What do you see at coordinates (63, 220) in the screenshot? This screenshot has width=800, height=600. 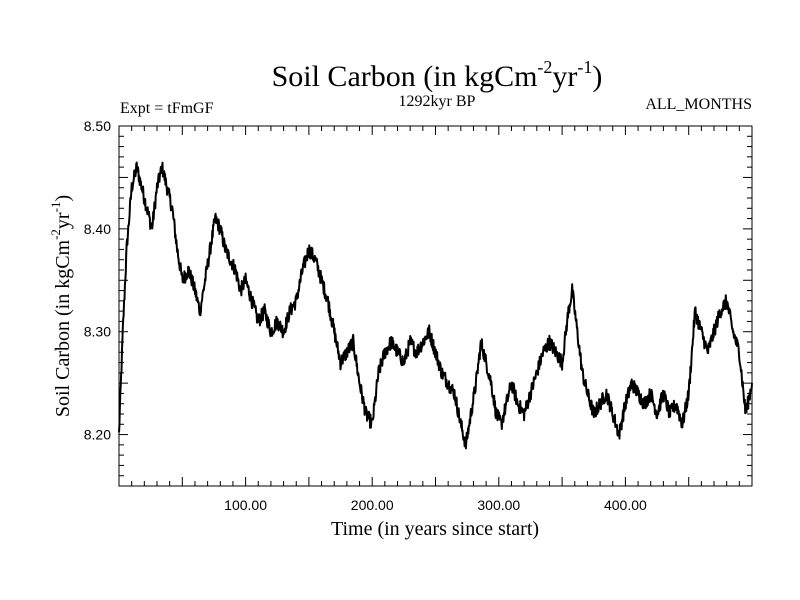 I see `y-axis-label-mid: yr` at bounding box center [63, 220].